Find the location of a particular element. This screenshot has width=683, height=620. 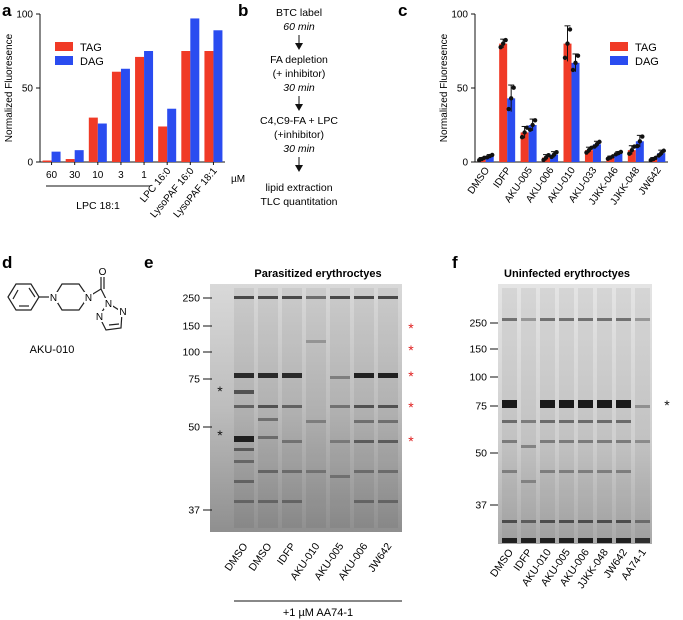

x-tick-label: DMSO is located at coordinates (479, 180).